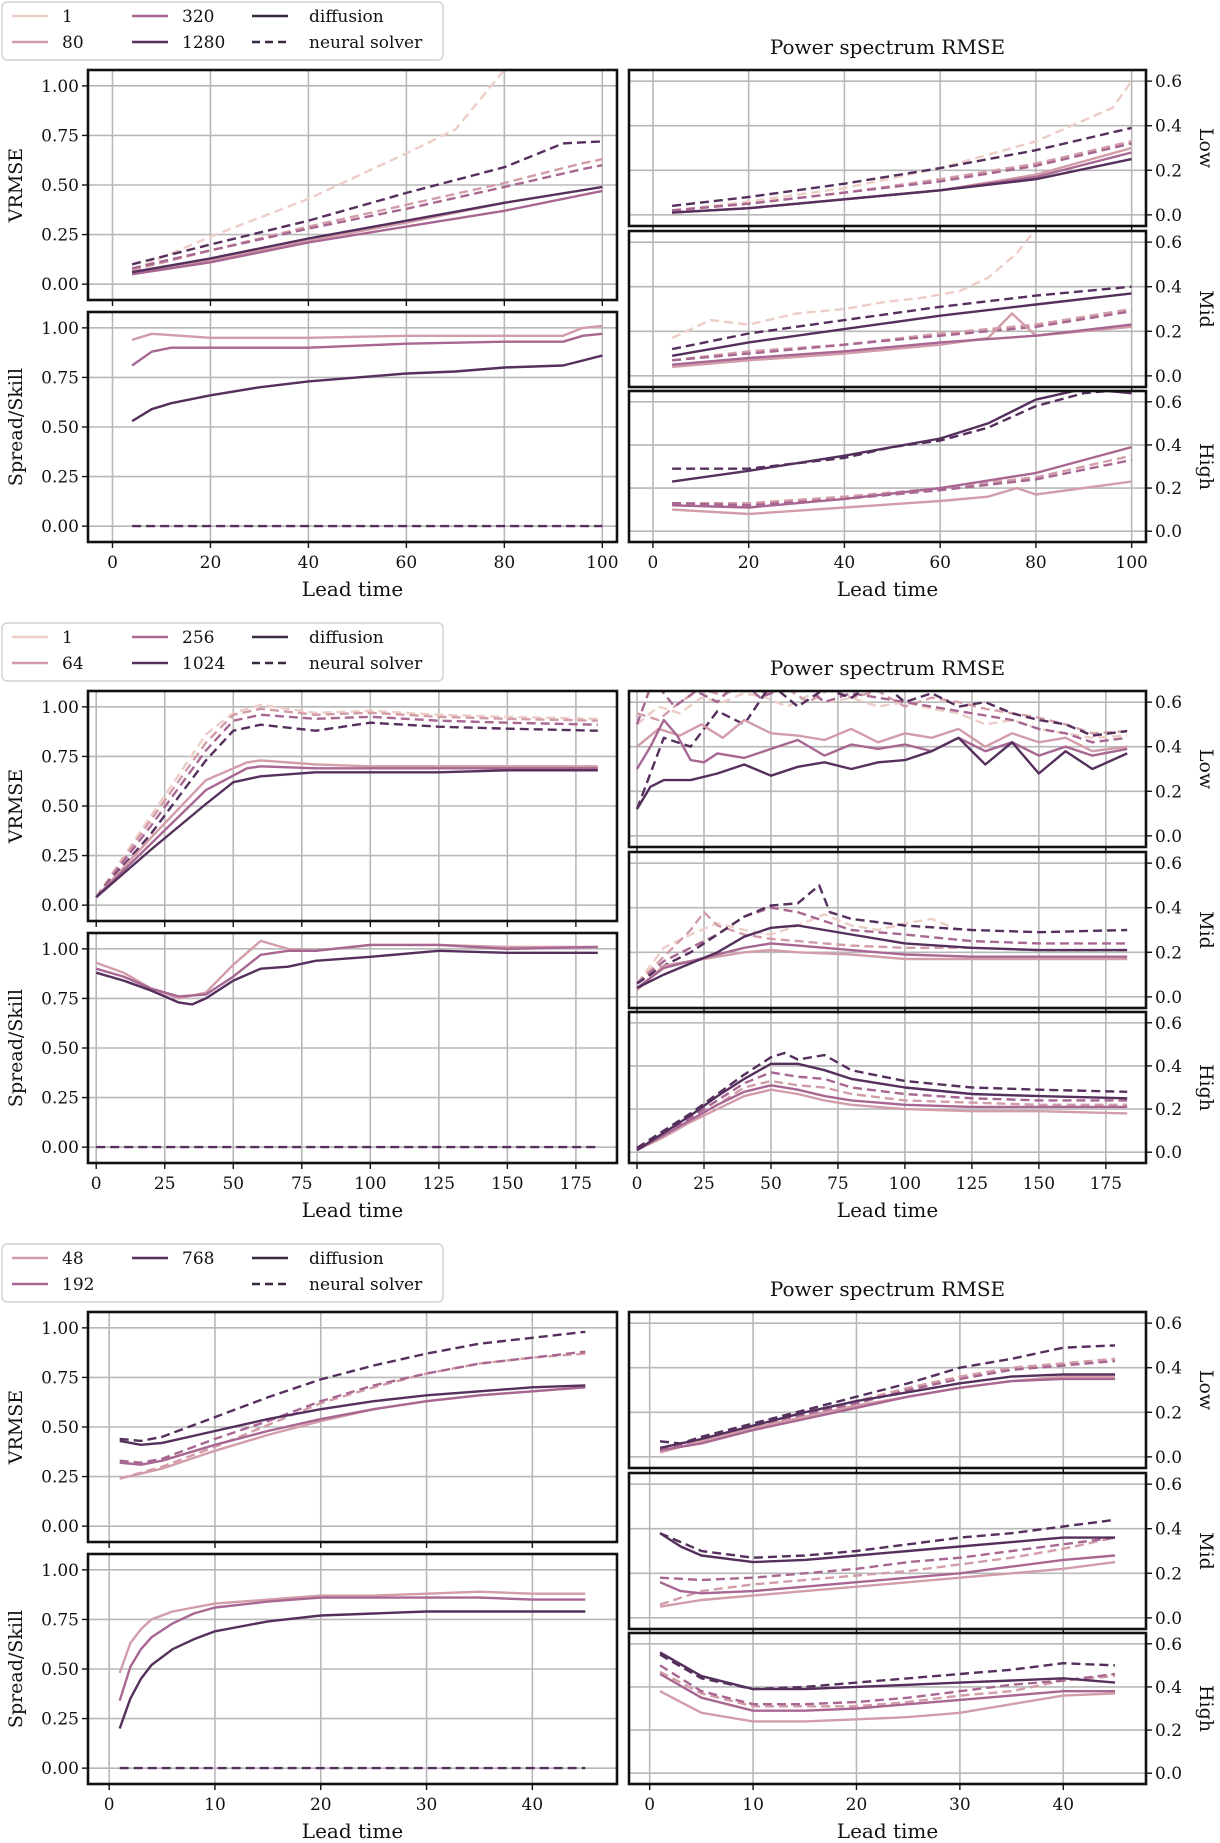  I want to click on legend: 1 64 256 1024 diffusion neural solver, so click(222, 652).